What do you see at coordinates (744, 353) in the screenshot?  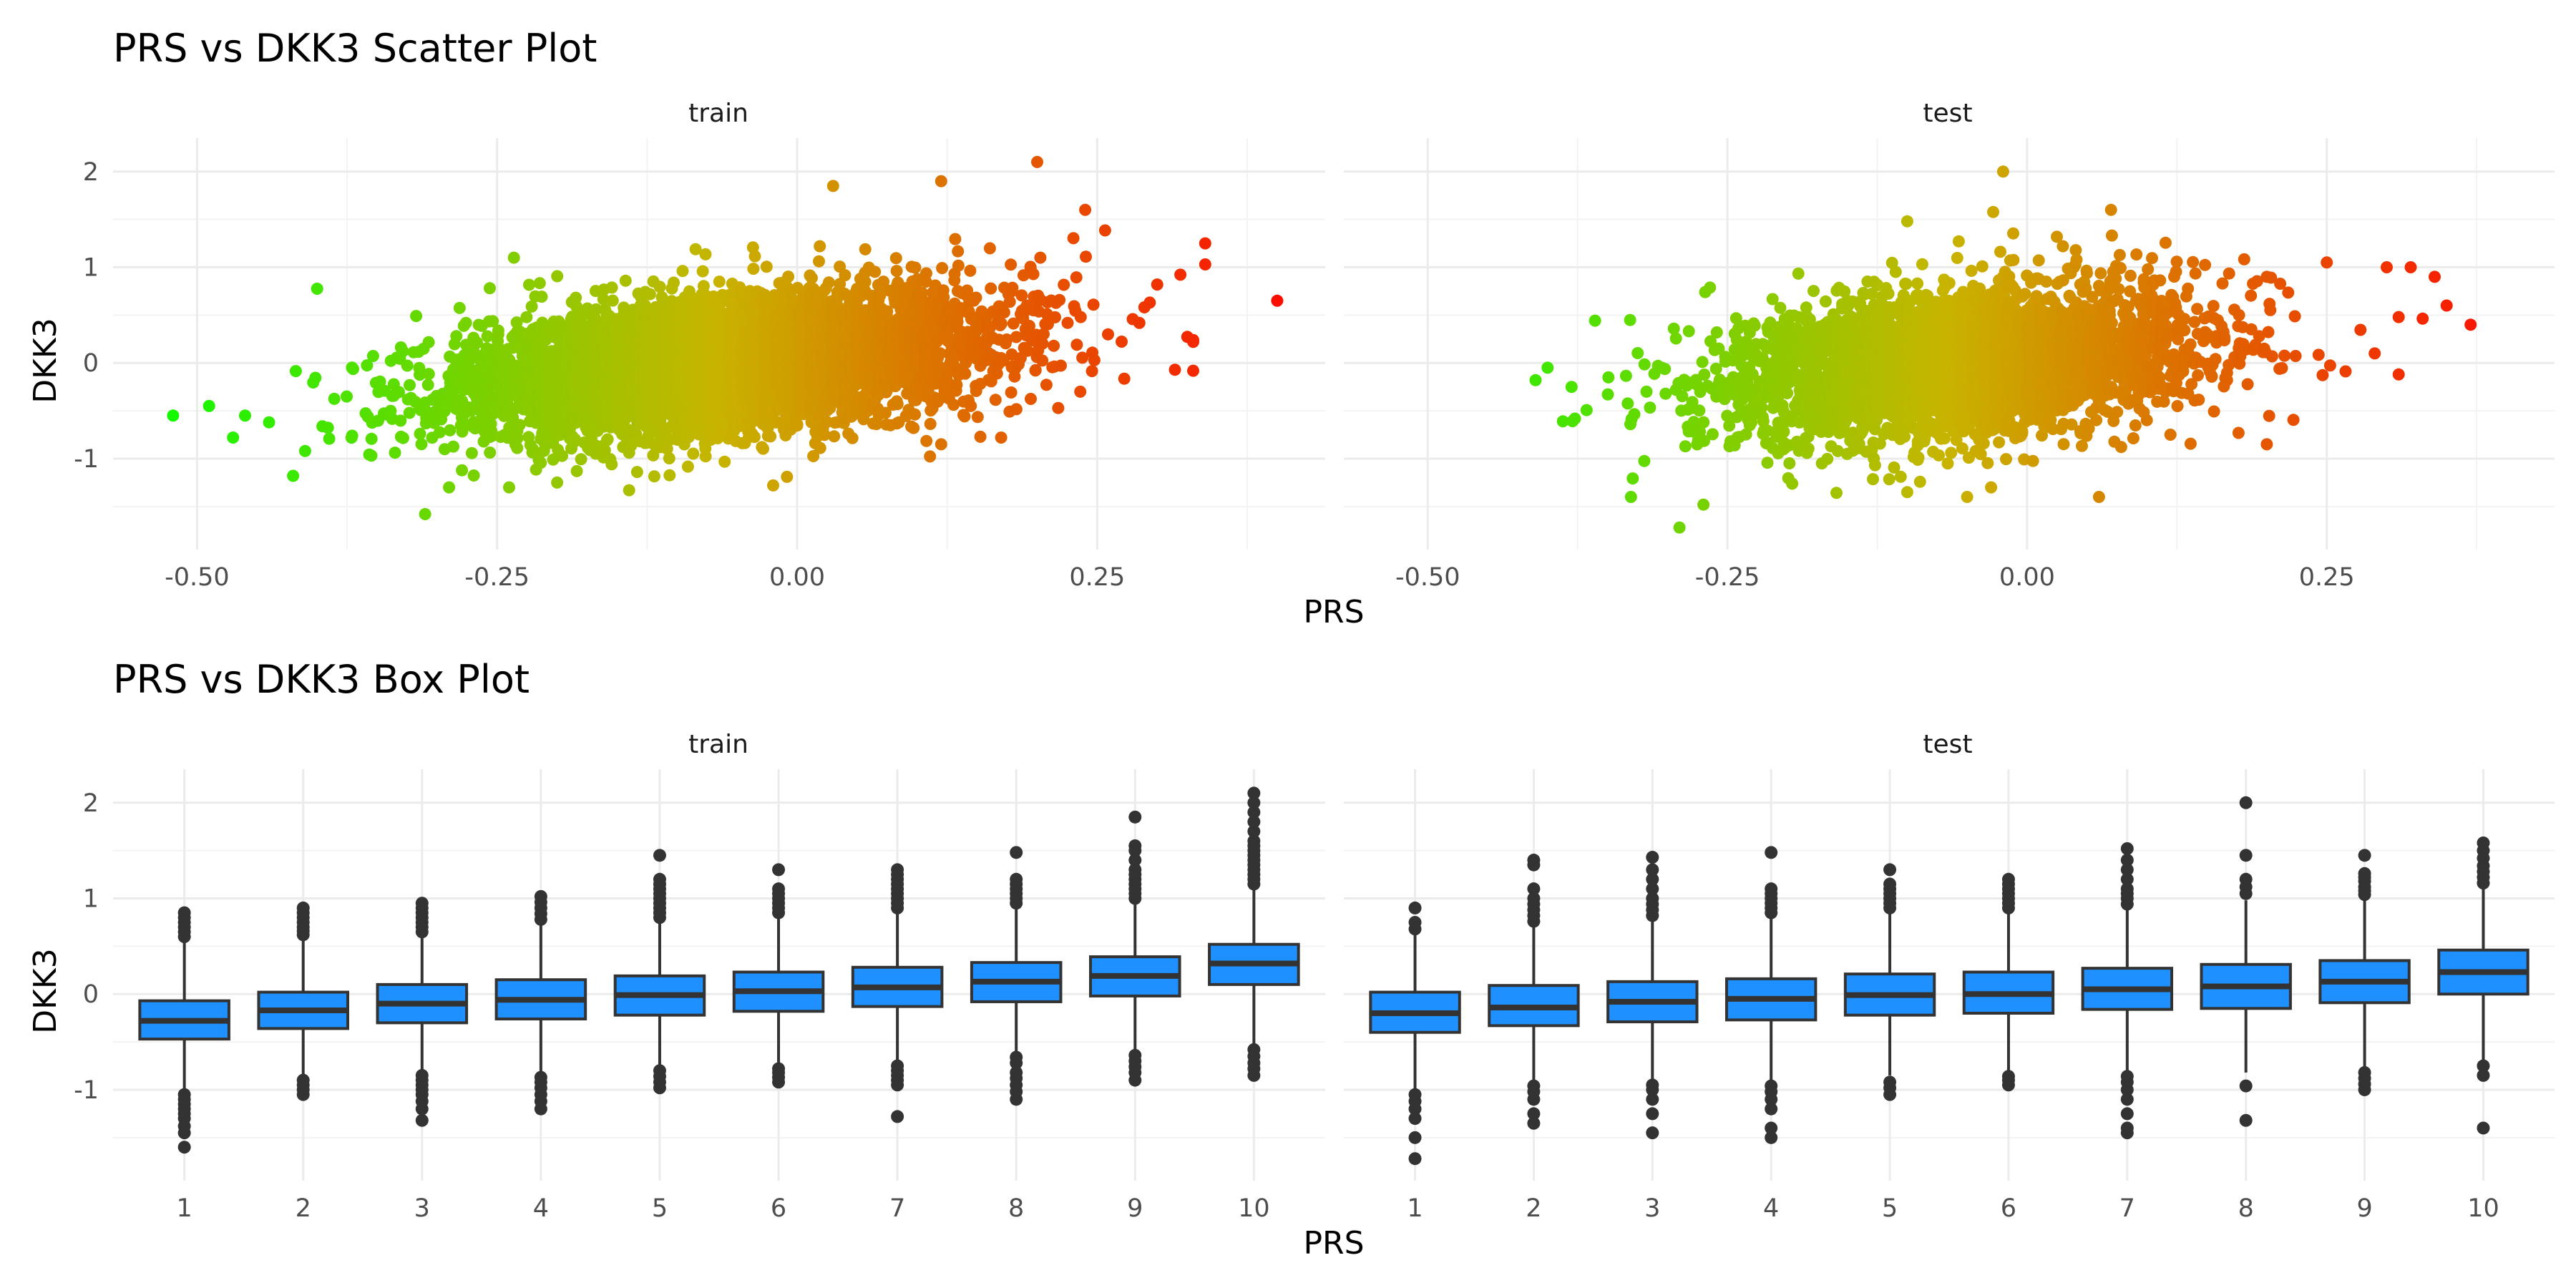 I see `scatter-point-cloud` at bounding box center [744, 353].